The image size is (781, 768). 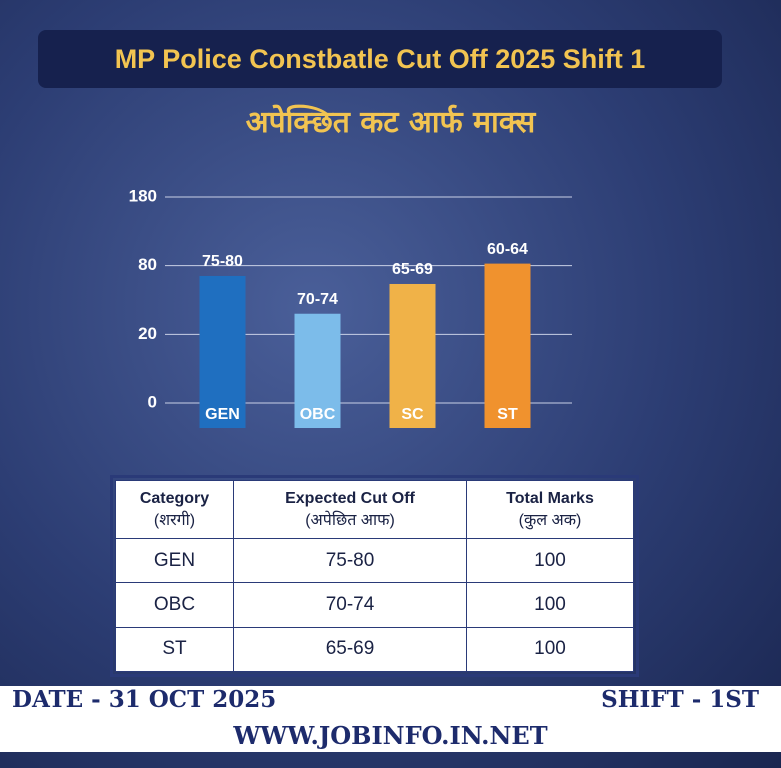 What do you see at coordinates (318, 414) in the screenshot?
I see `x-tick-label: OBC` at bounding box center [318, 414].